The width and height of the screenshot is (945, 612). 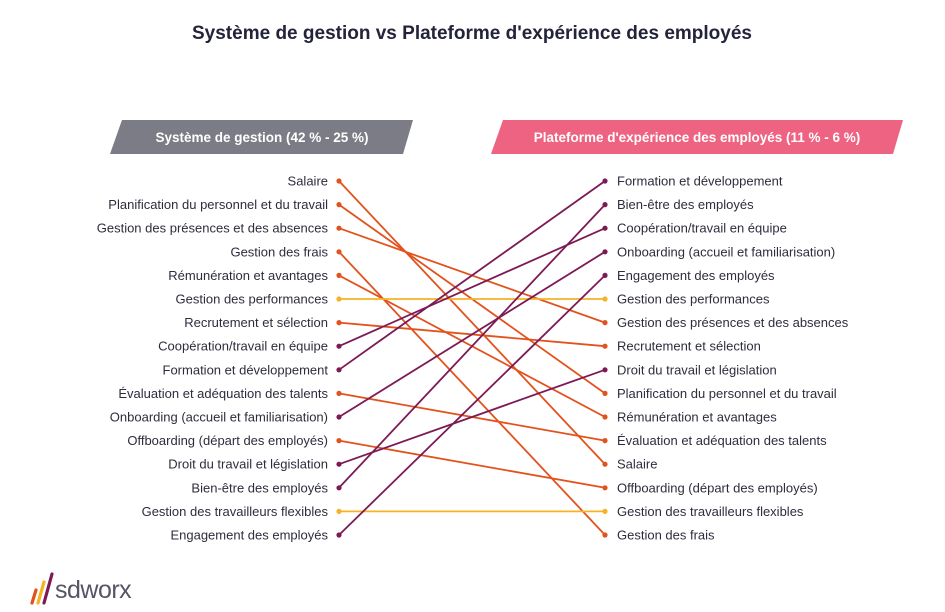 What do you see at coordinates (722, 440) in the screenshot?
I see `right-label-evaluation-et-adequation-des-talents: Évaluation et adéquation des talents` at bounding box center [722, 440].